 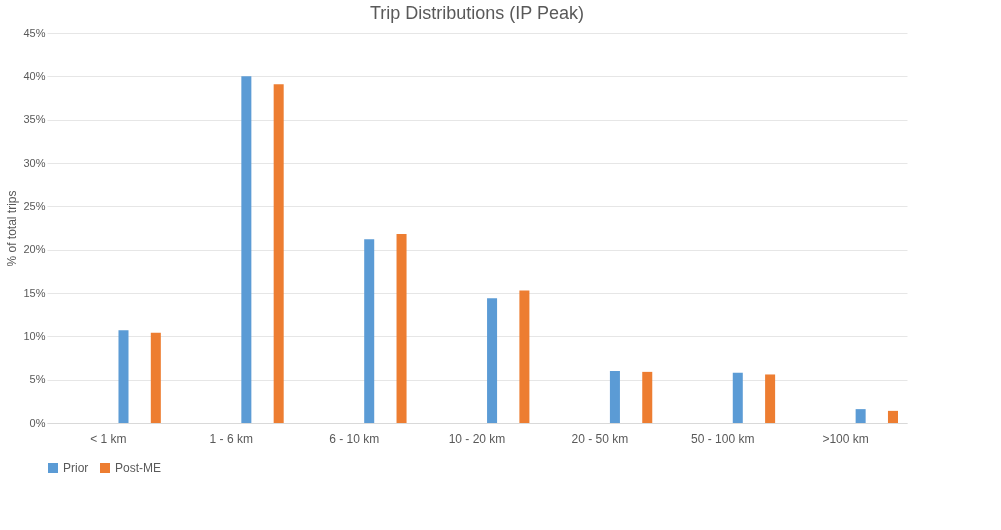 I want to click on y-tick-label: 0%, so click(x=37, y=422).